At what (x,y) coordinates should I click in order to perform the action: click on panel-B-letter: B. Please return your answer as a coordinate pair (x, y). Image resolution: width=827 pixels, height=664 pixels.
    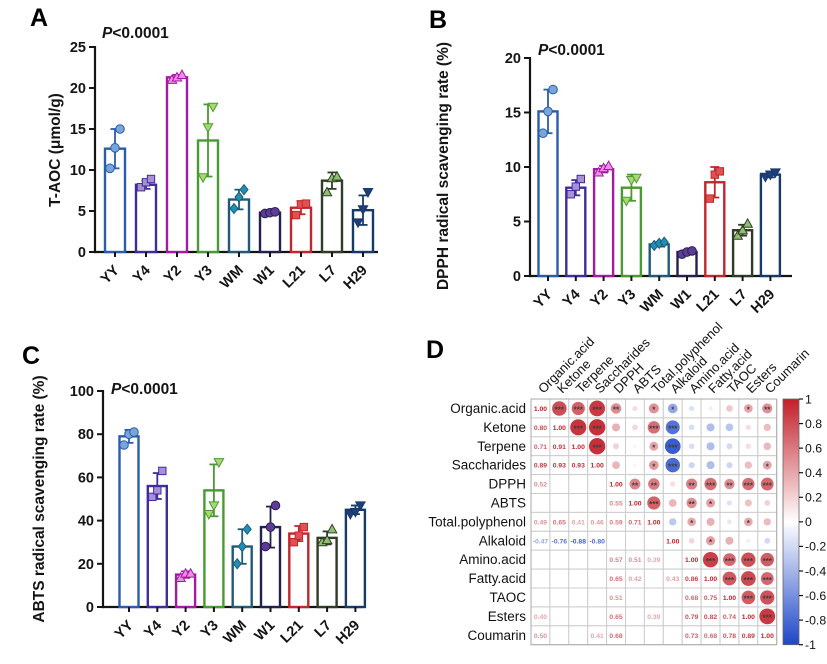
    Looking at the image, I should click on (438, 20).